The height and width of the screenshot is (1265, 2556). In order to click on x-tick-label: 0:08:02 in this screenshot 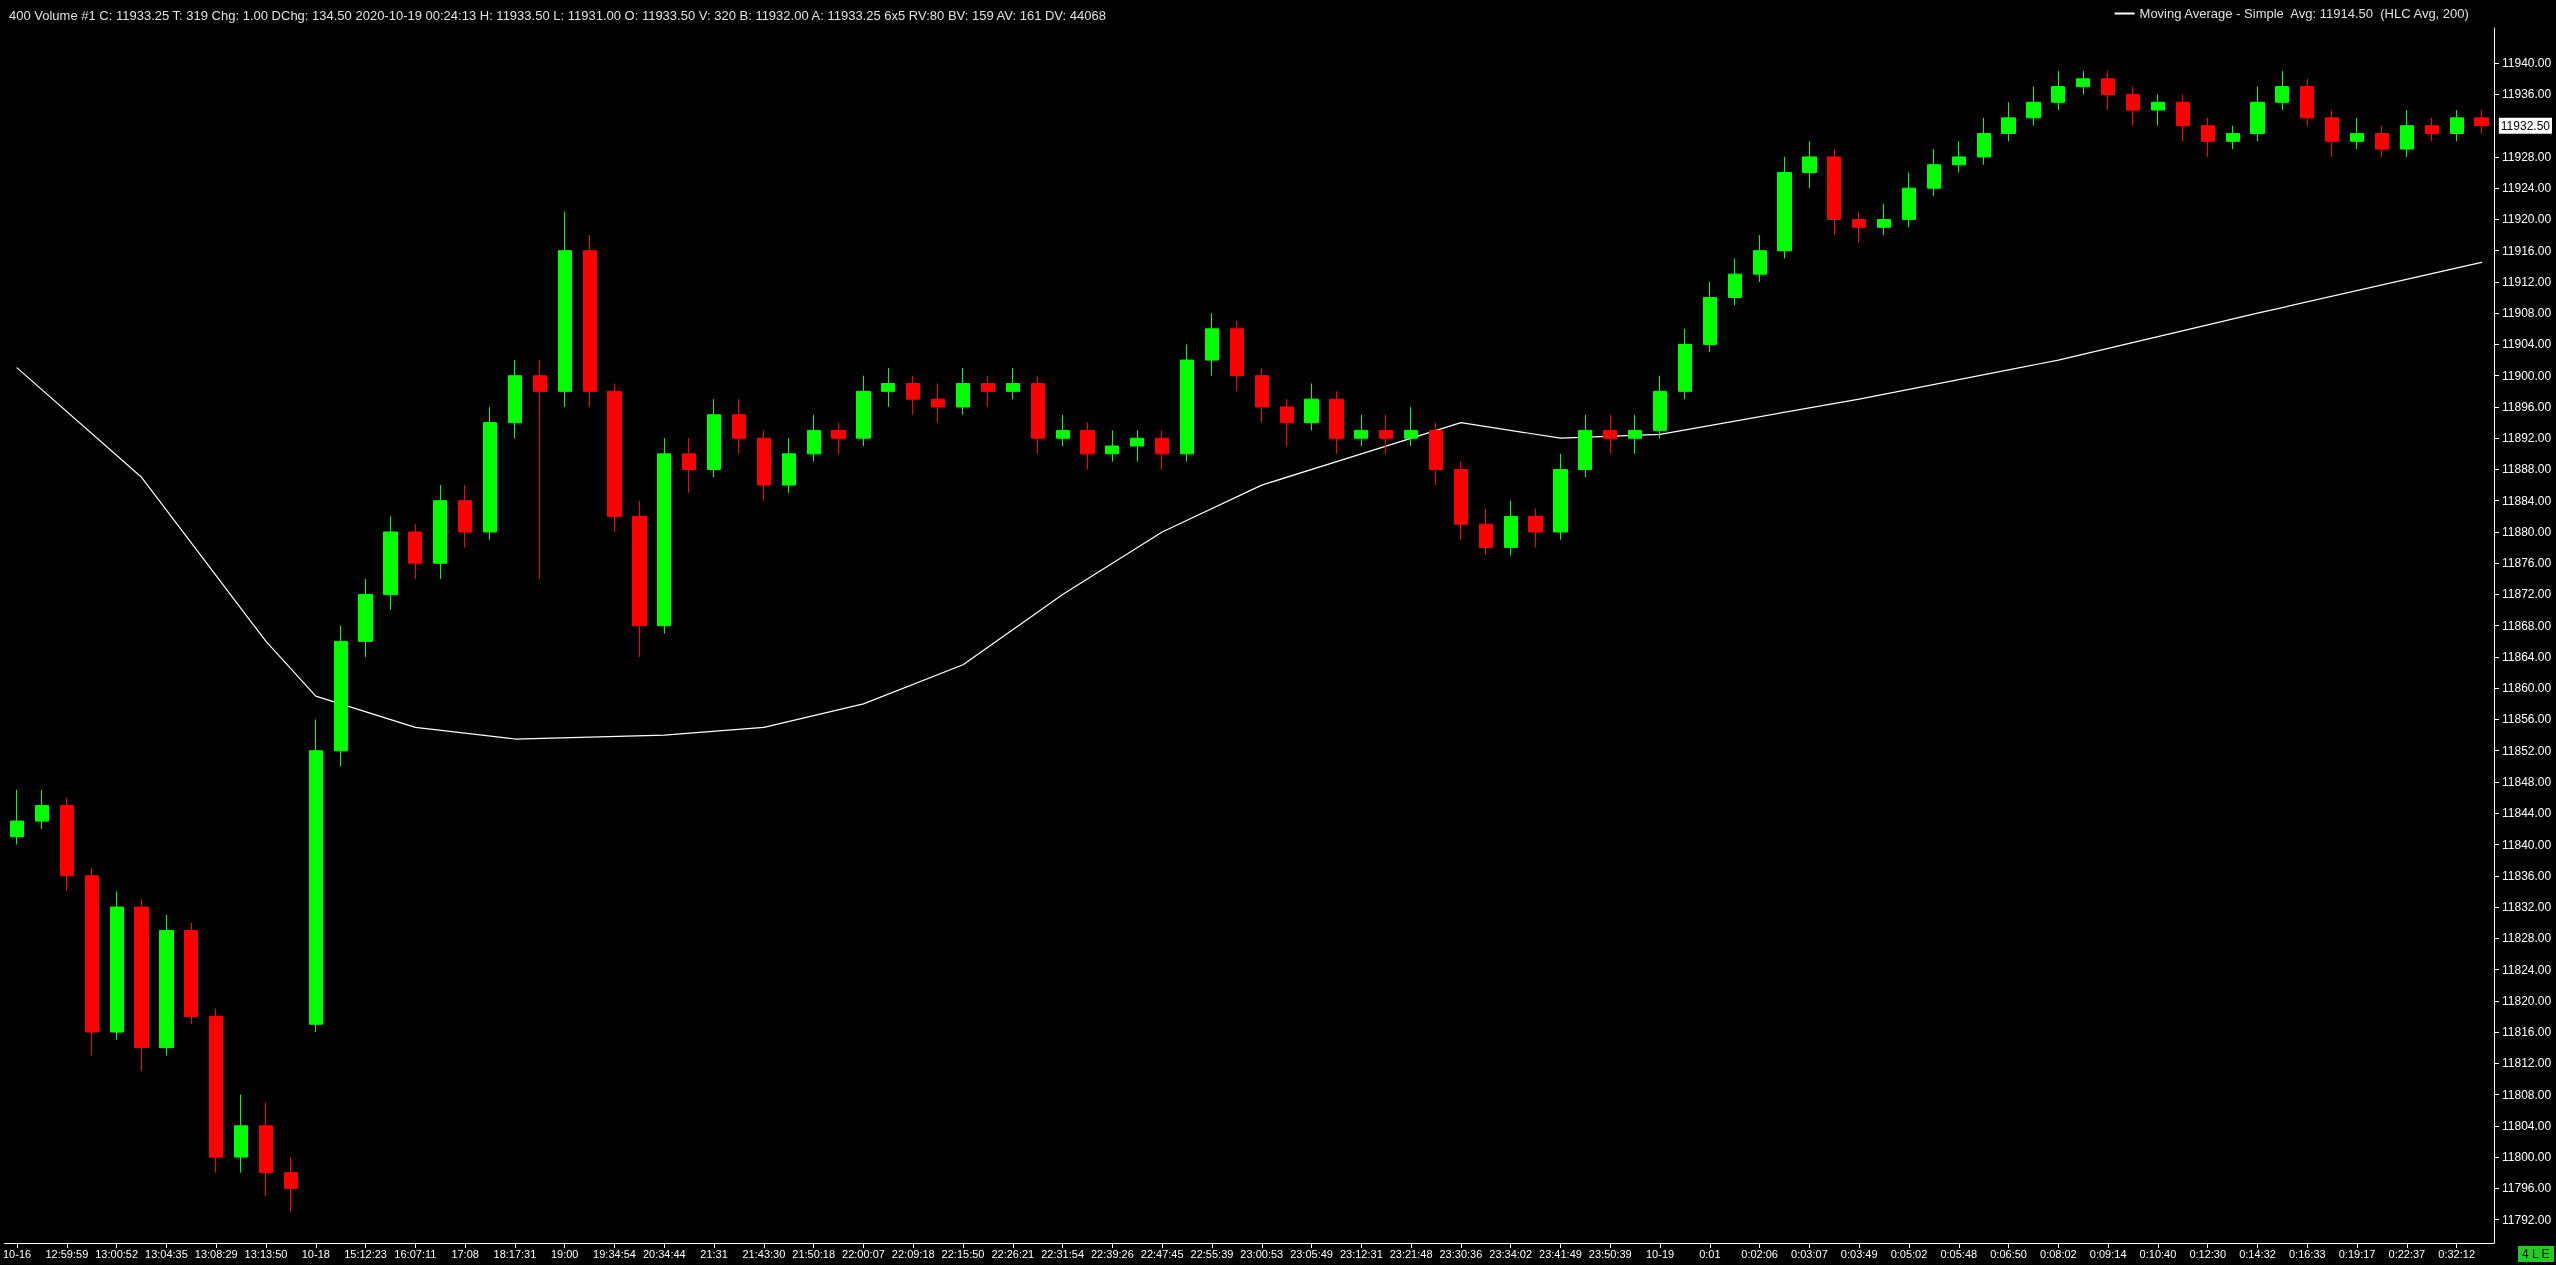, I will do `click(2058, 1253)`.